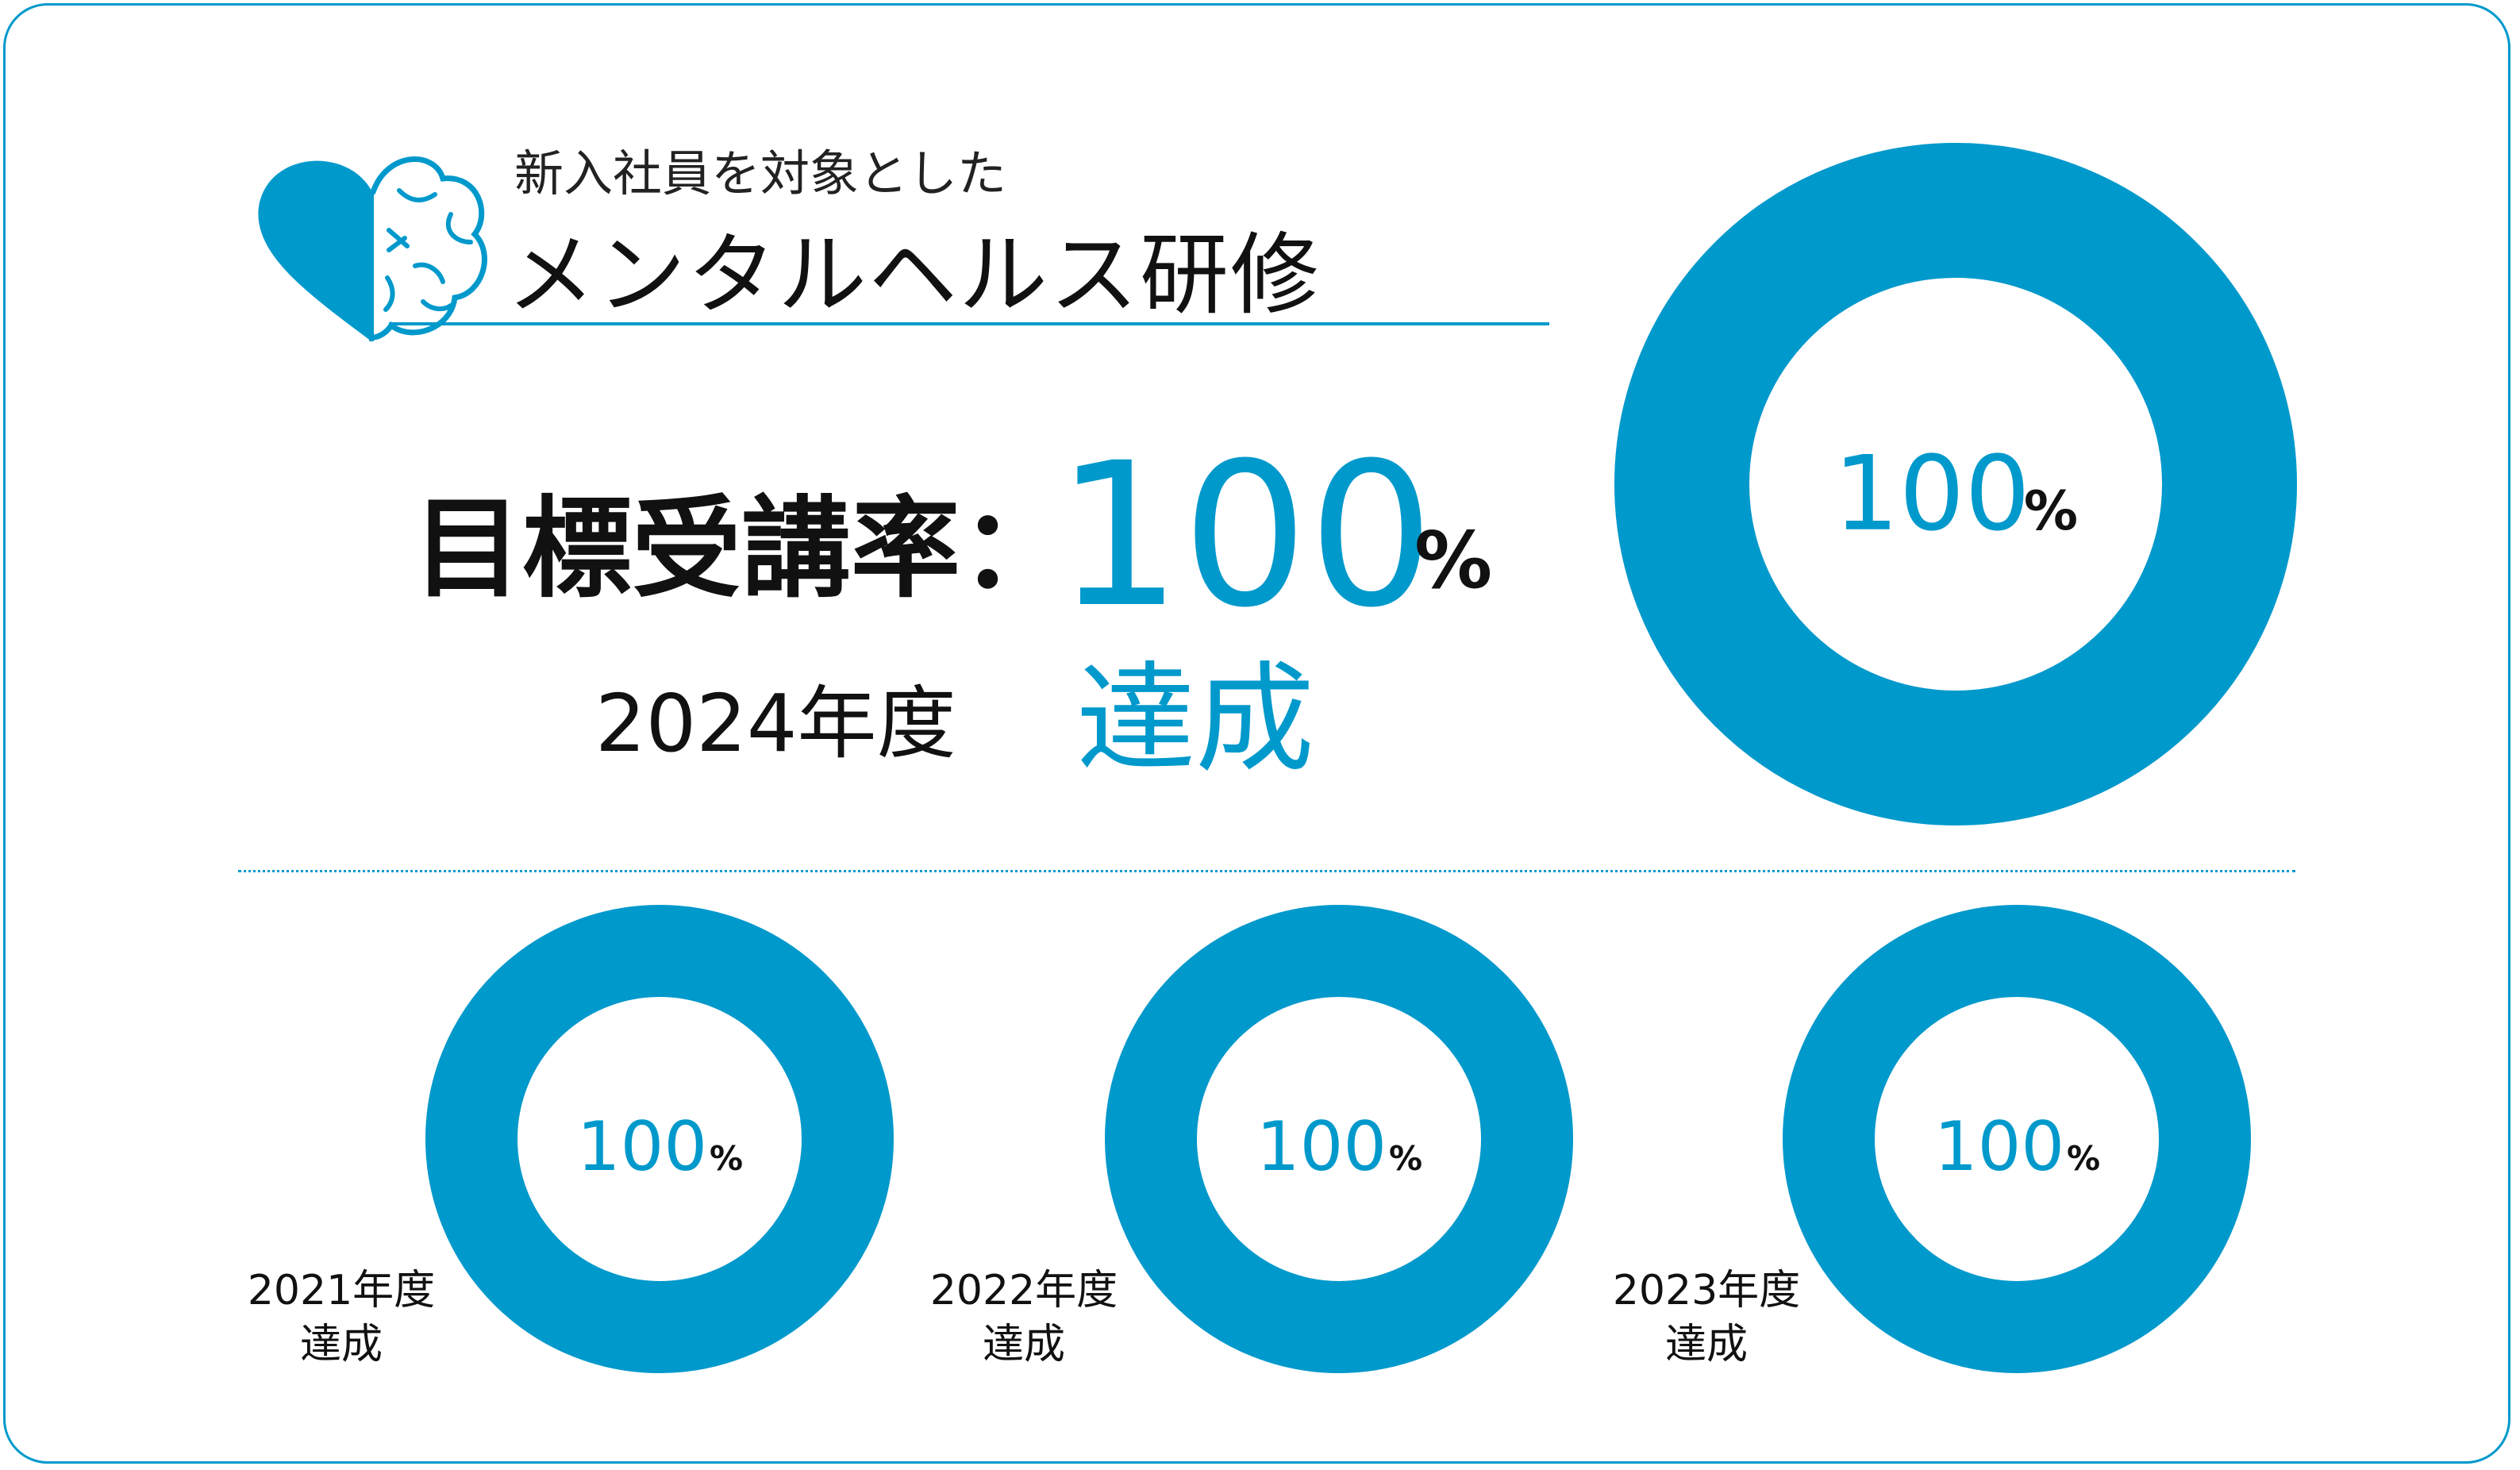  I want to click on target-rate-label: 目標受講率：, so click(742, 549).